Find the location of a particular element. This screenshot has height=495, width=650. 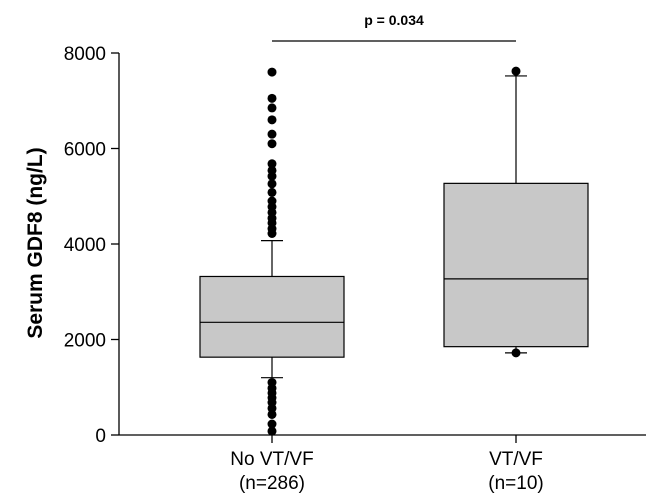

category-label: No VT/VF is located at coordinates (271, 459).